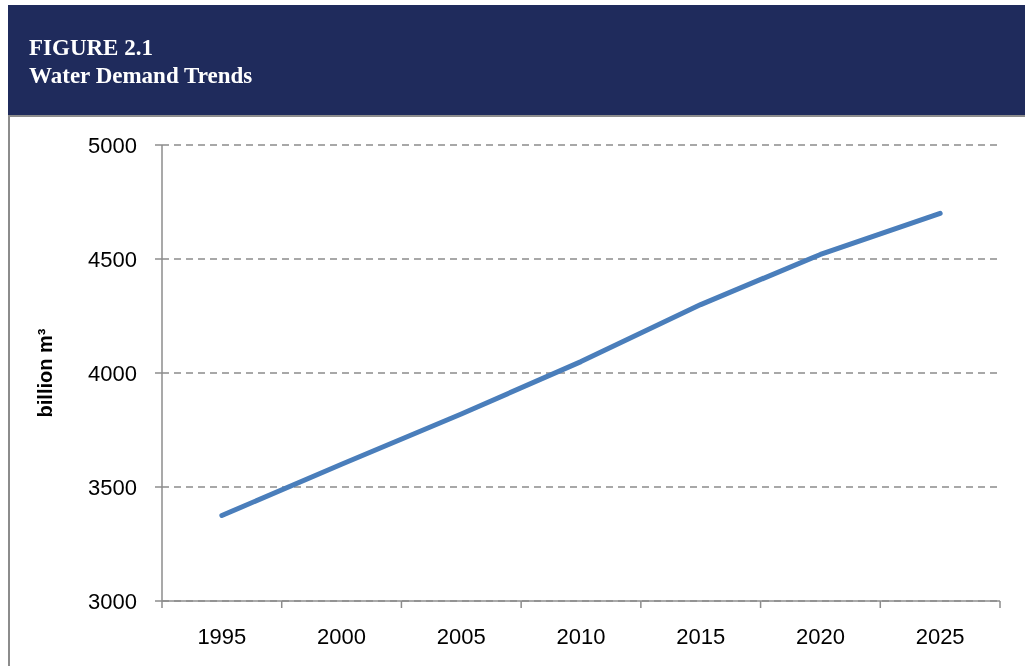 This screenshot has height=666, width=1025. Describe the element at coordinates (940, 636) in the screenshot. I see `x-tick-label: 2025` at that location.